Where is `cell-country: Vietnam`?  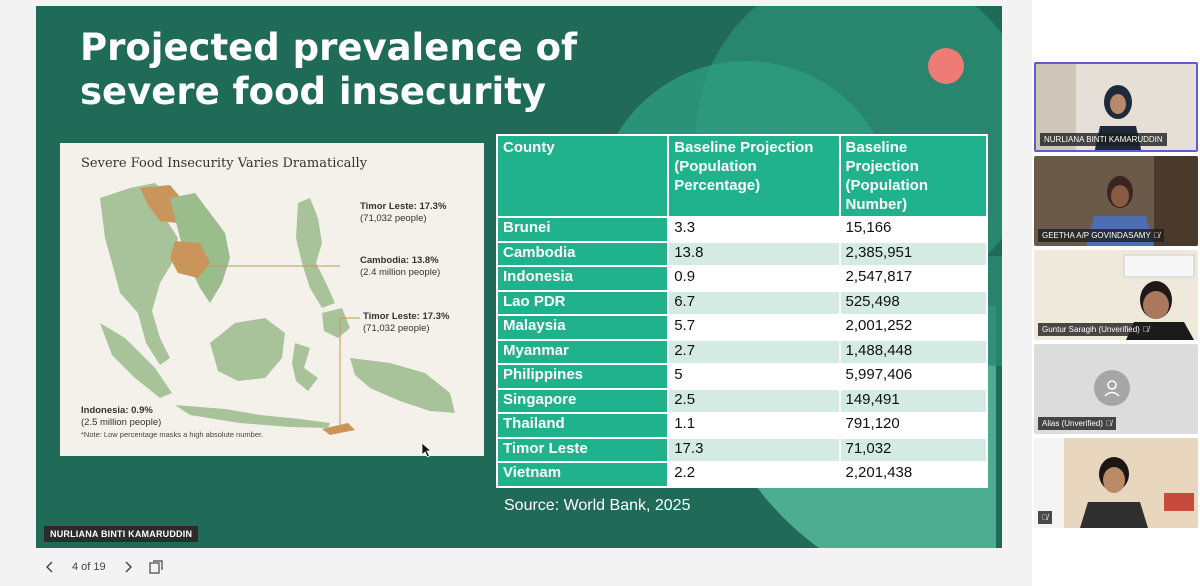
cell-country: Vietnam is located at coordinates (582, 474).